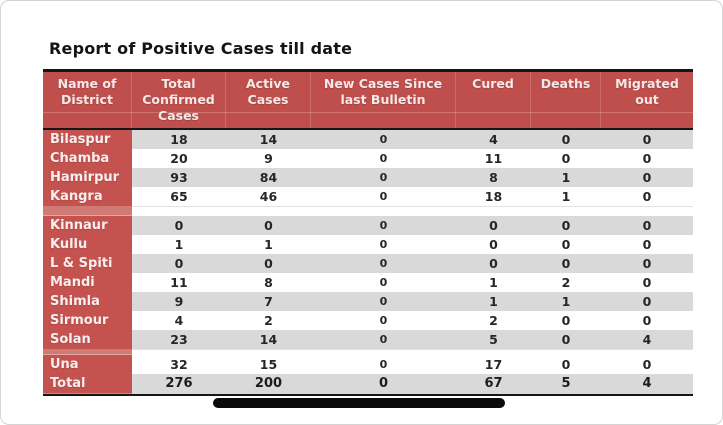  I want to click on cell-total_confirmed: 9, so click(179, 302).